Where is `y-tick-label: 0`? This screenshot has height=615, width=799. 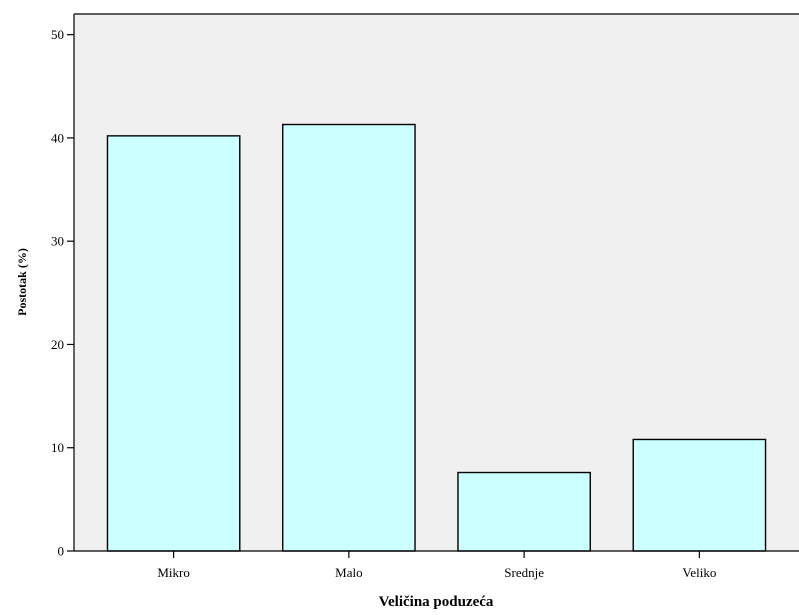
y-tick-label: 0 is located at coordinates (61, 551).